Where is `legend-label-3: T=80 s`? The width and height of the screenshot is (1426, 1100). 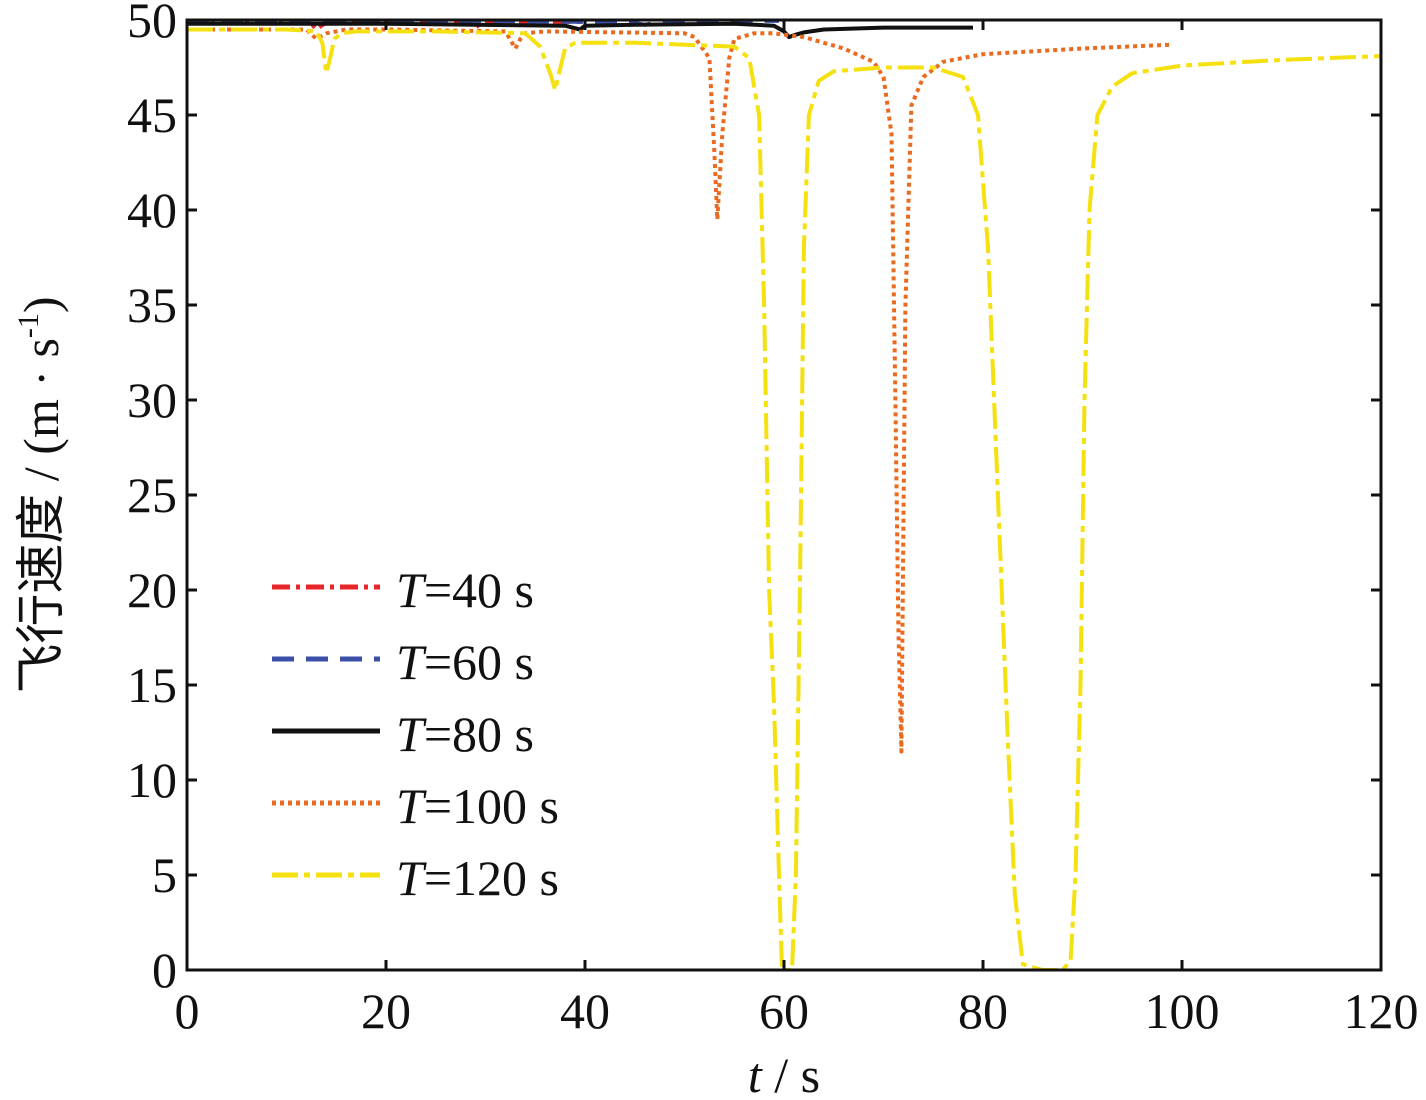
legend-label-3: T=80 s is located at coordinates (465, 734).